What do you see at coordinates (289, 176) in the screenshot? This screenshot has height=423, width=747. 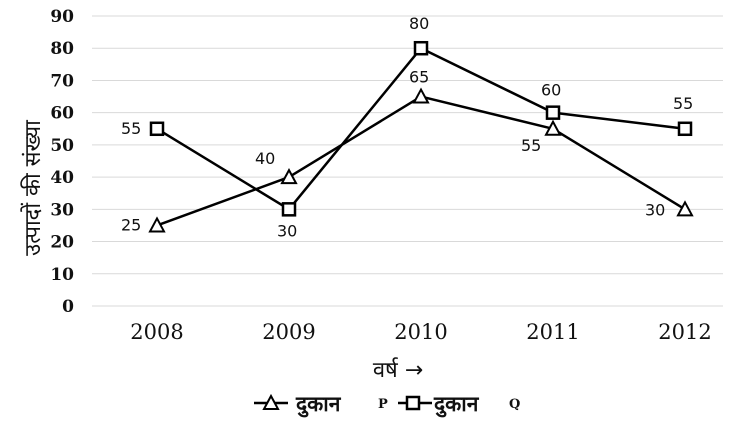 I see `marker-p-2009` at bounding box center [289, 176].